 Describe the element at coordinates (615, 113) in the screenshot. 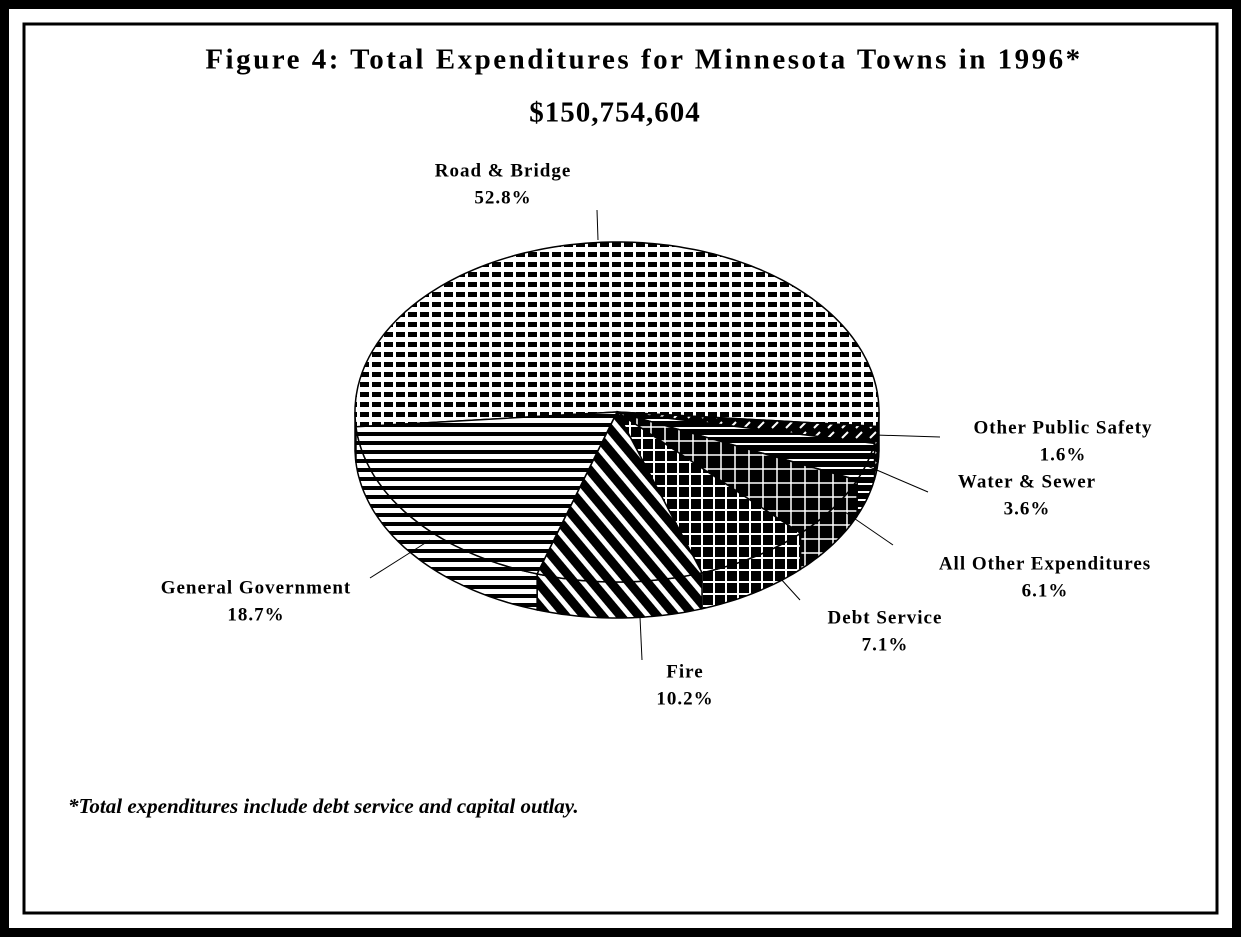

I see `chart-subtitle: $150,754,604` at that location.